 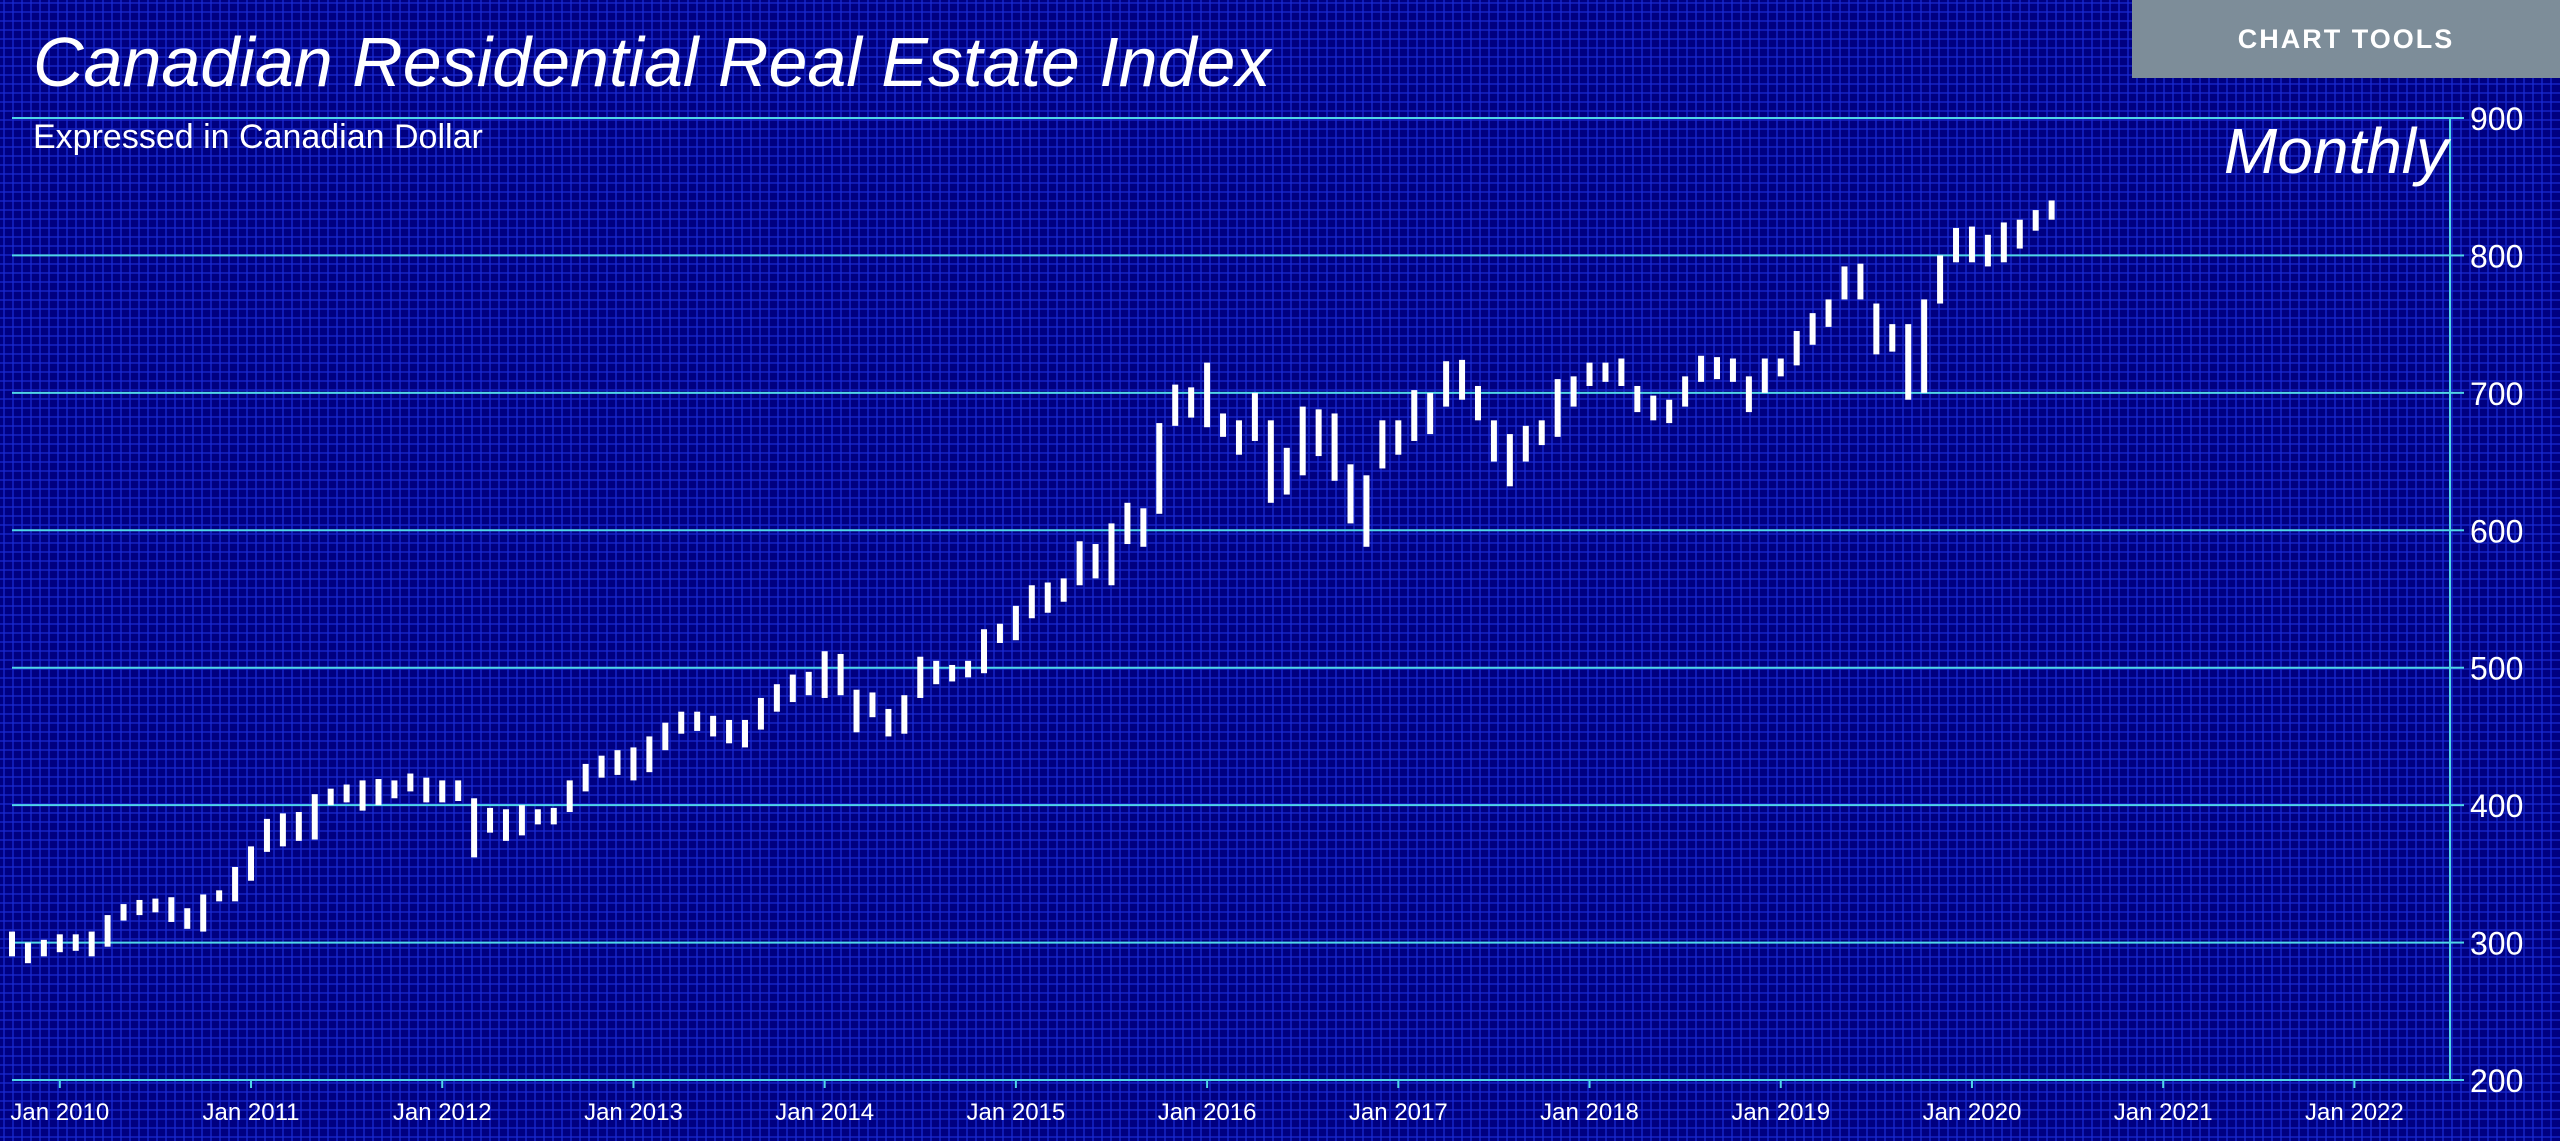 What do you see at coordinates (251, 1112) in the screenshot?
I see `x-tick-label: Jan 2011` at bounding box center [251, 1112].